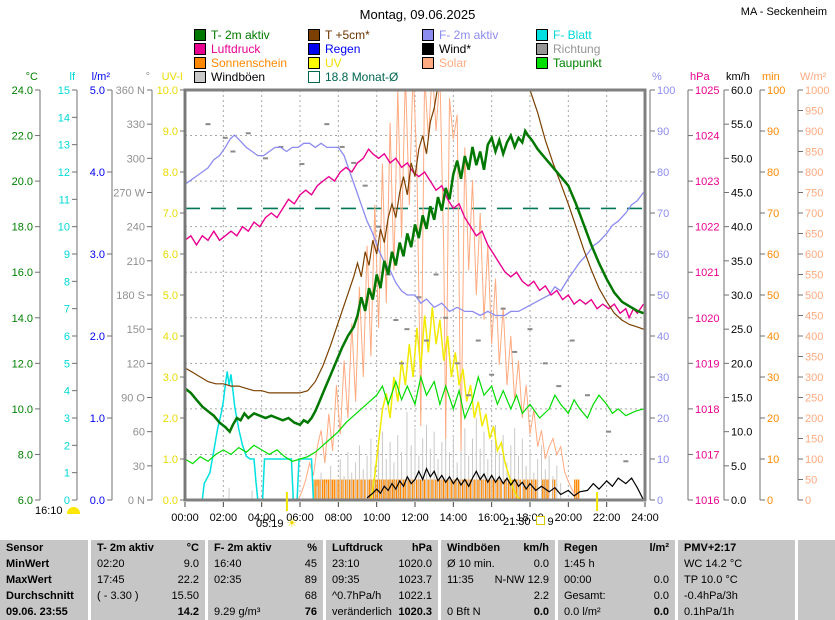 This screenshot has height=620, width=835. I want to click on stats-cell: 2.2, so click(498, 596).